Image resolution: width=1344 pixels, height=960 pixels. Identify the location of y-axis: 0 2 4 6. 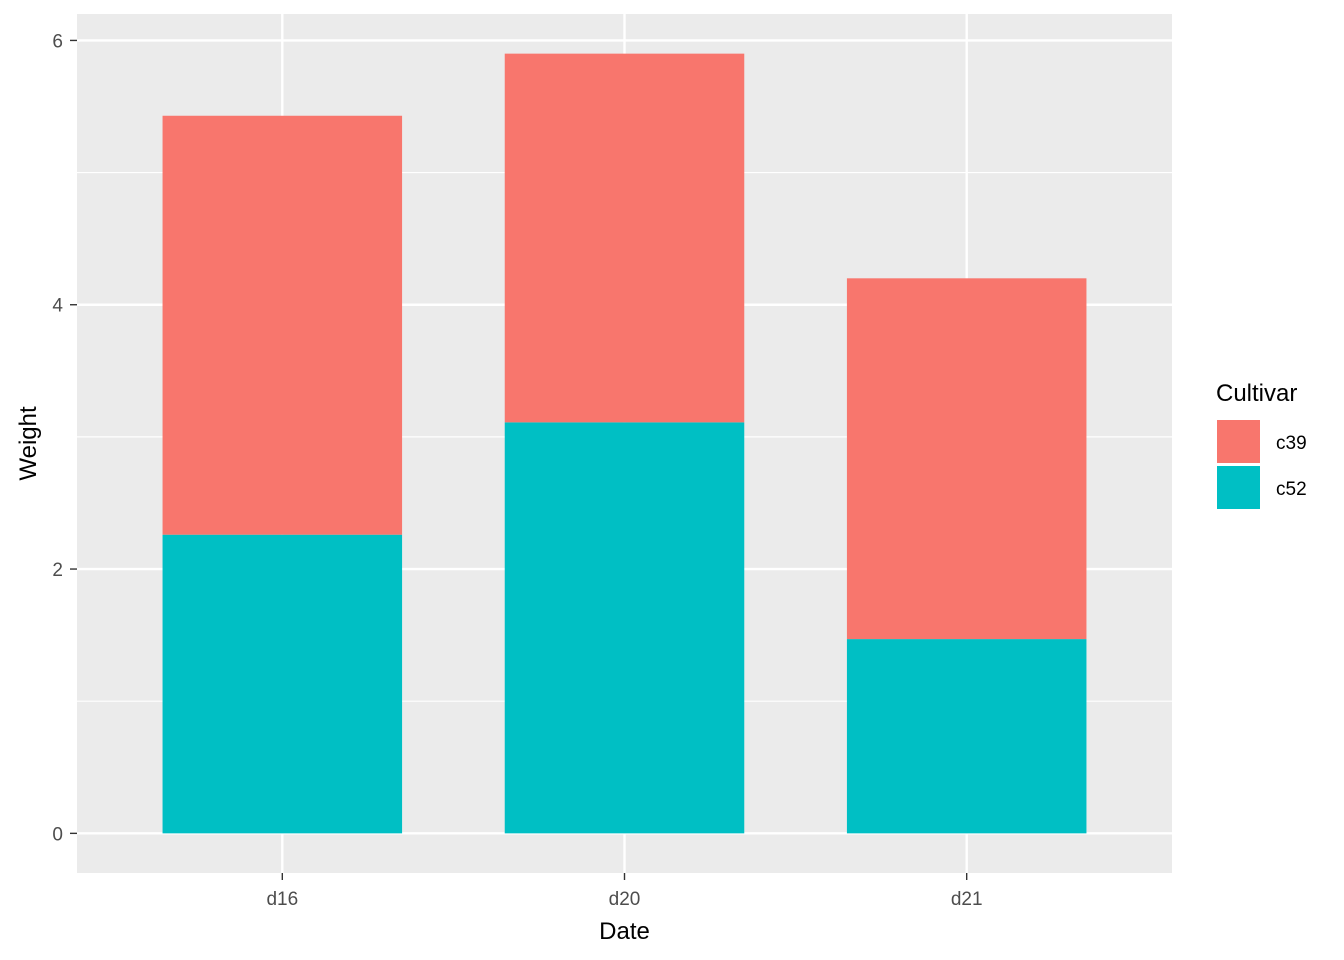
(64, 438).